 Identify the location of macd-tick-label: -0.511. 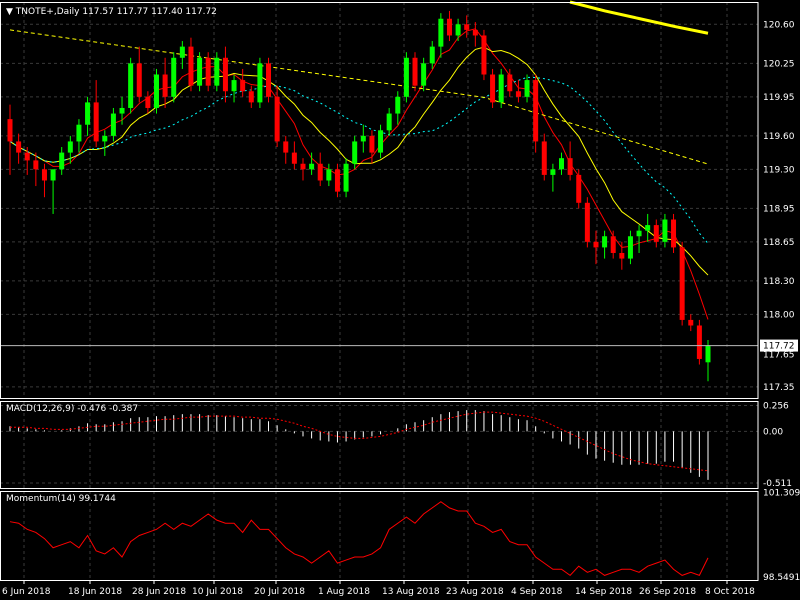
(777, 484).